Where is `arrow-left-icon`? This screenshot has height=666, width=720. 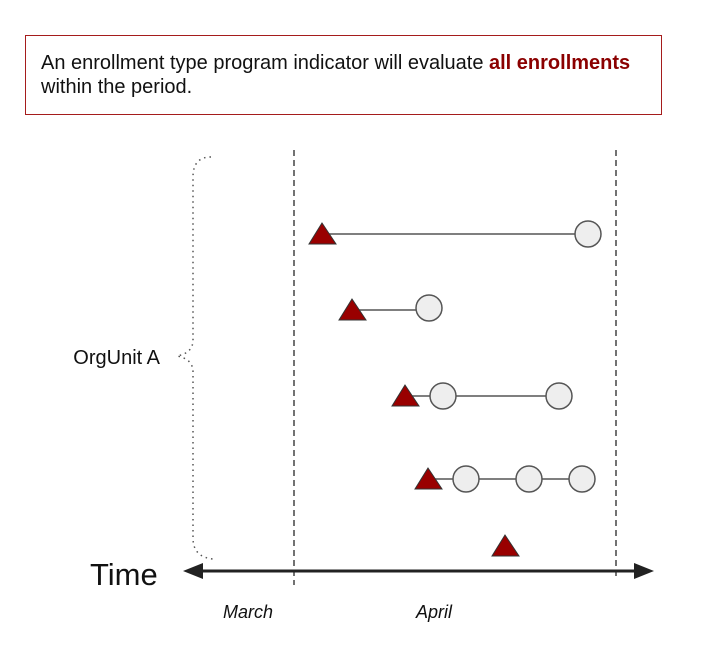 arrow-left-icon is located at coordinates (193, 571).